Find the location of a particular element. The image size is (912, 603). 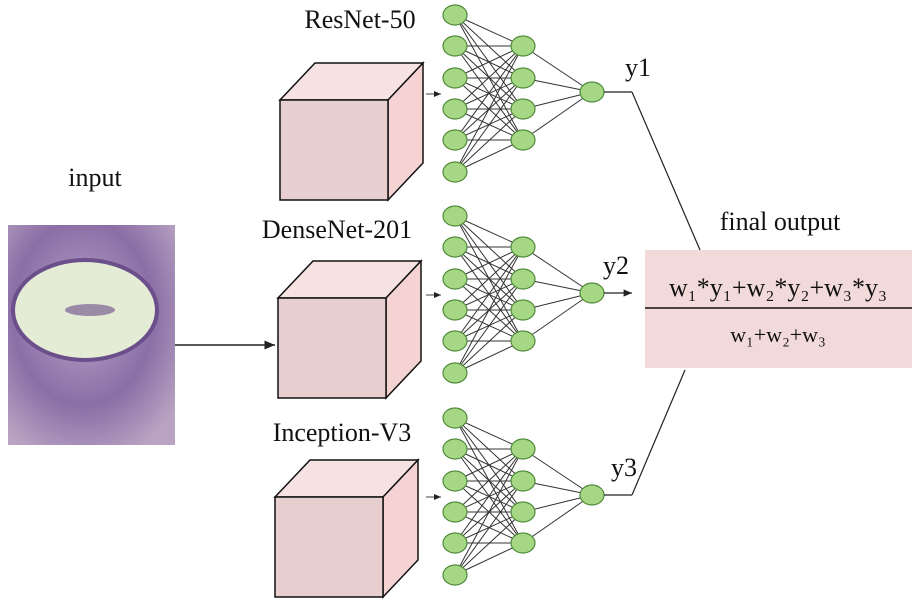

model-output: y3 is located at coordinates (624, 467).